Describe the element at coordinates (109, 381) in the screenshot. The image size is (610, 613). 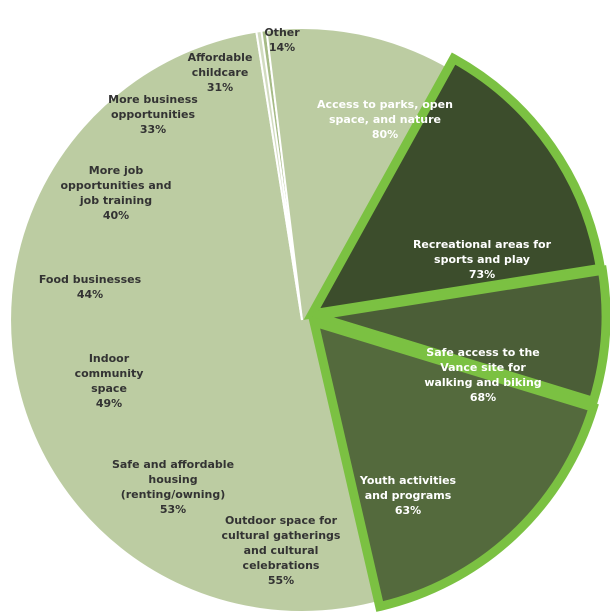
I see `slice-label: Indoor community space 49%` at that location.